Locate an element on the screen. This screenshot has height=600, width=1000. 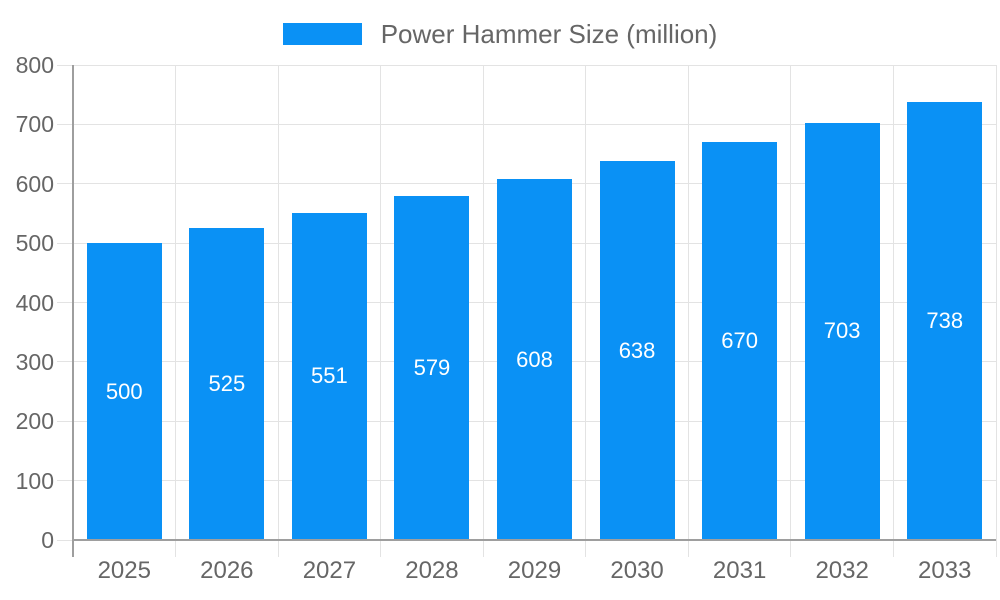
bar-2032: 703 is located at coordinates (842, 331).